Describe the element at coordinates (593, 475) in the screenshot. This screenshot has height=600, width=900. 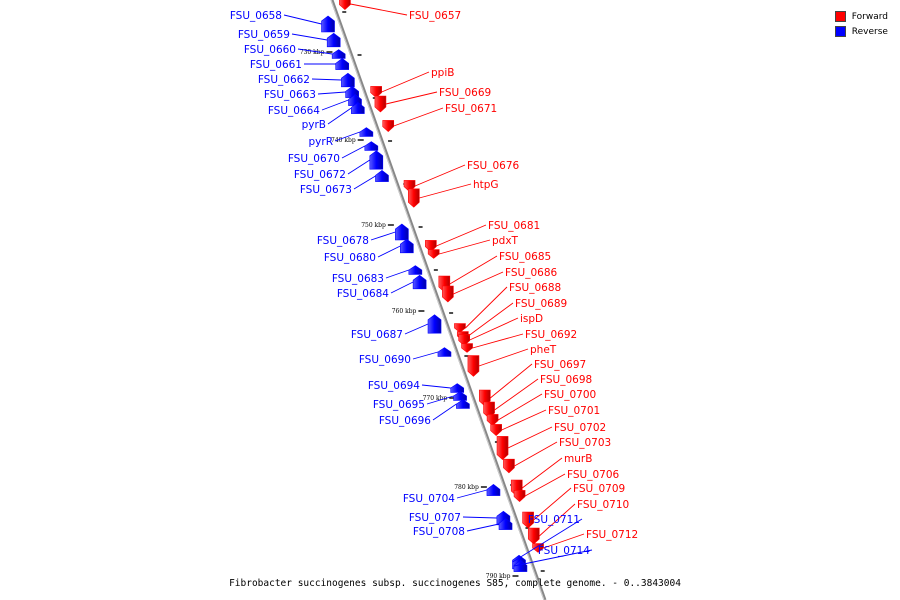
I see `gene-label-fsu-0706: FSU_0706` at that location.